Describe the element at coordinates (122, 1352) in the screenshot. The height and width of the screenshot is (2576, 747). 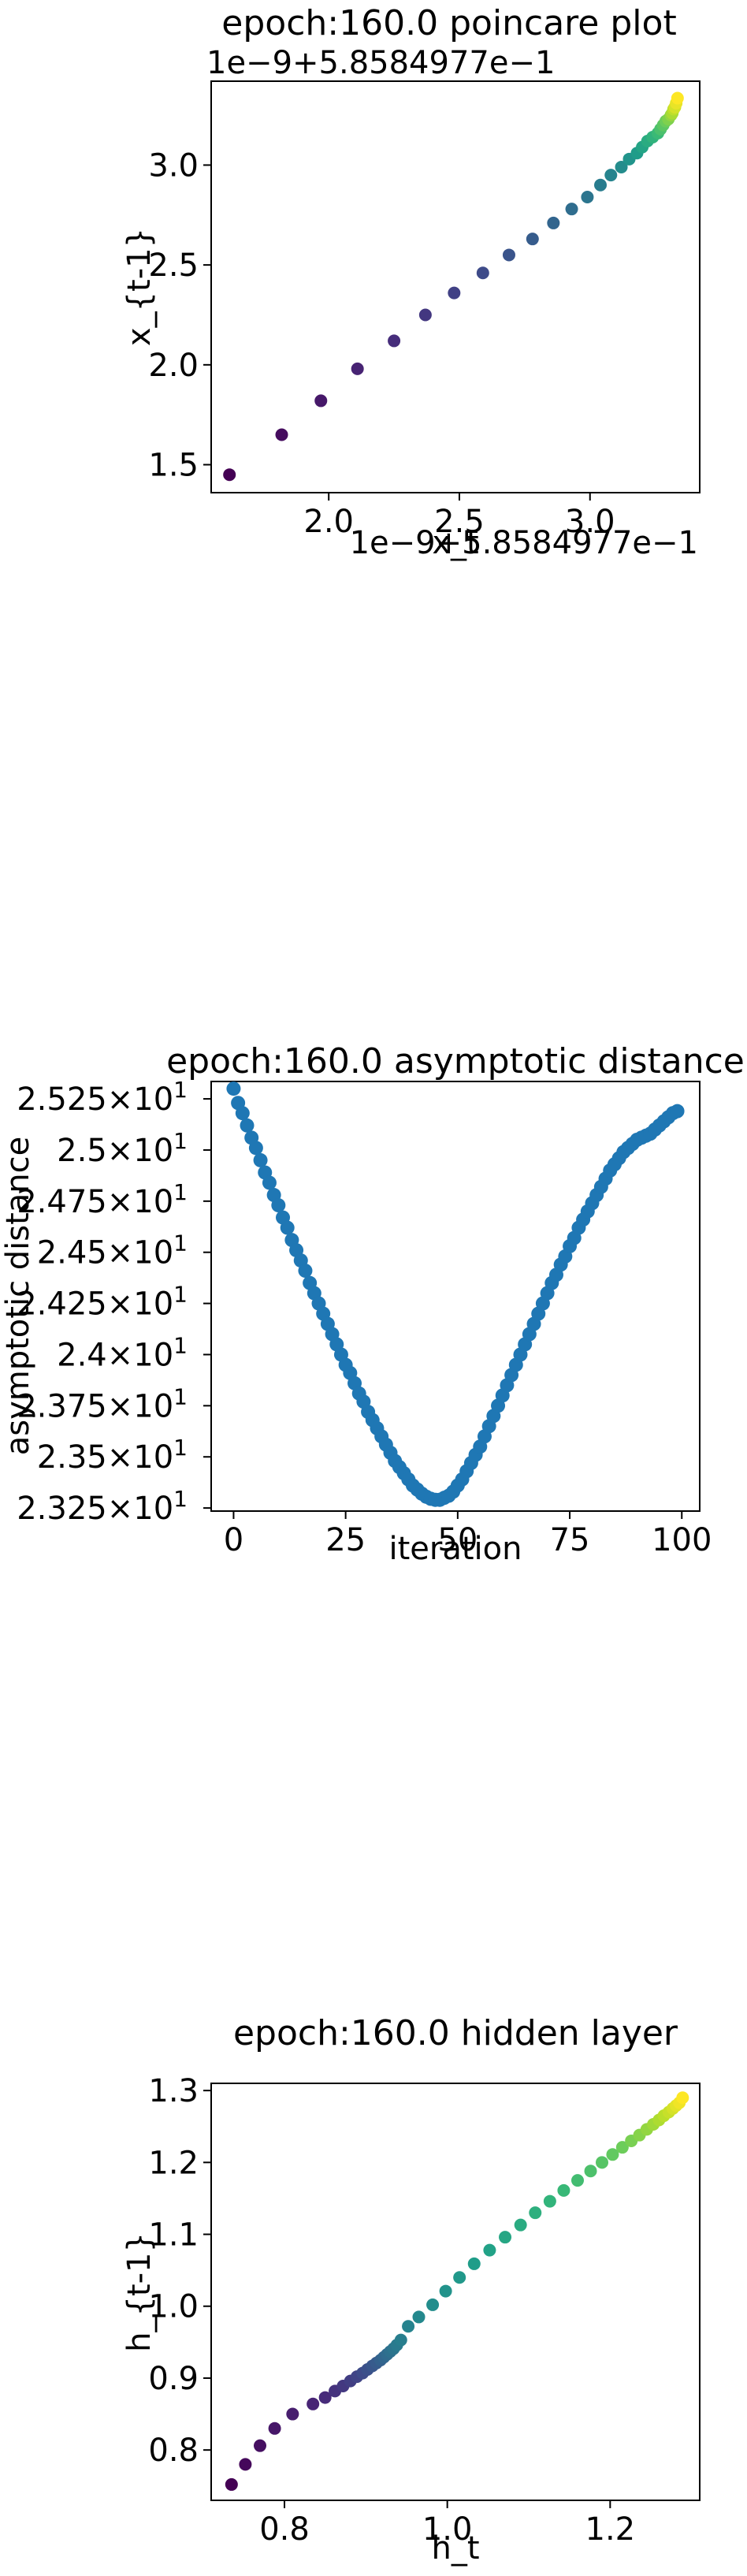
I see `y-tick-label: 2.4×10¹` at that location.